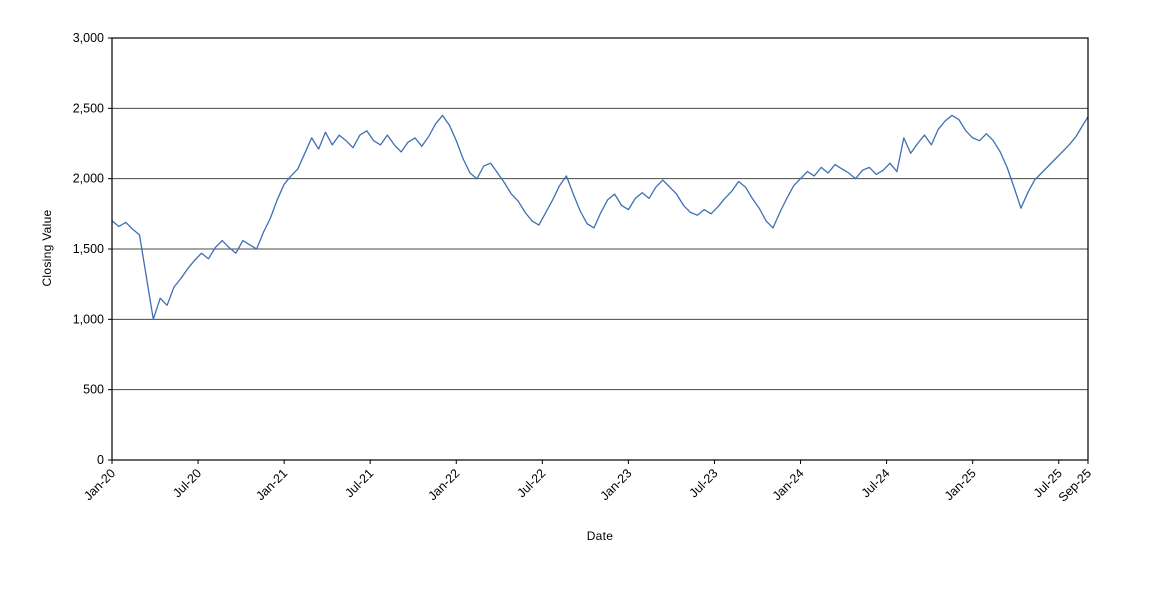 This screenshot has width=1150, height=600. What do you see at coordinates (100, 460) in the screenshot?
I see `y-tick-label: 0` at bounding box center [100, 460].